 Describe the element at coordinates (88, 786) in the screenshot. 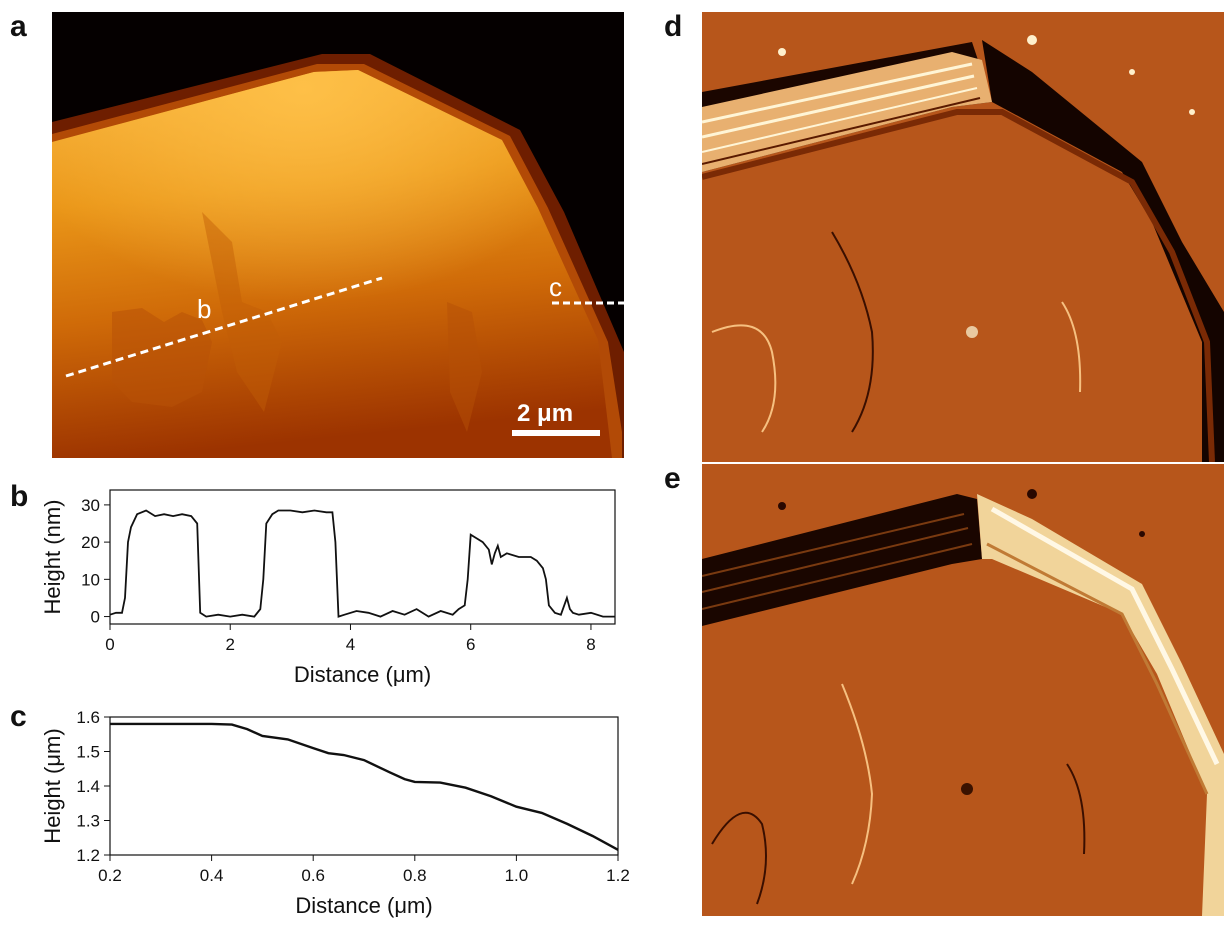

I see `chart-c-ytick-label: 1.4` at that location.